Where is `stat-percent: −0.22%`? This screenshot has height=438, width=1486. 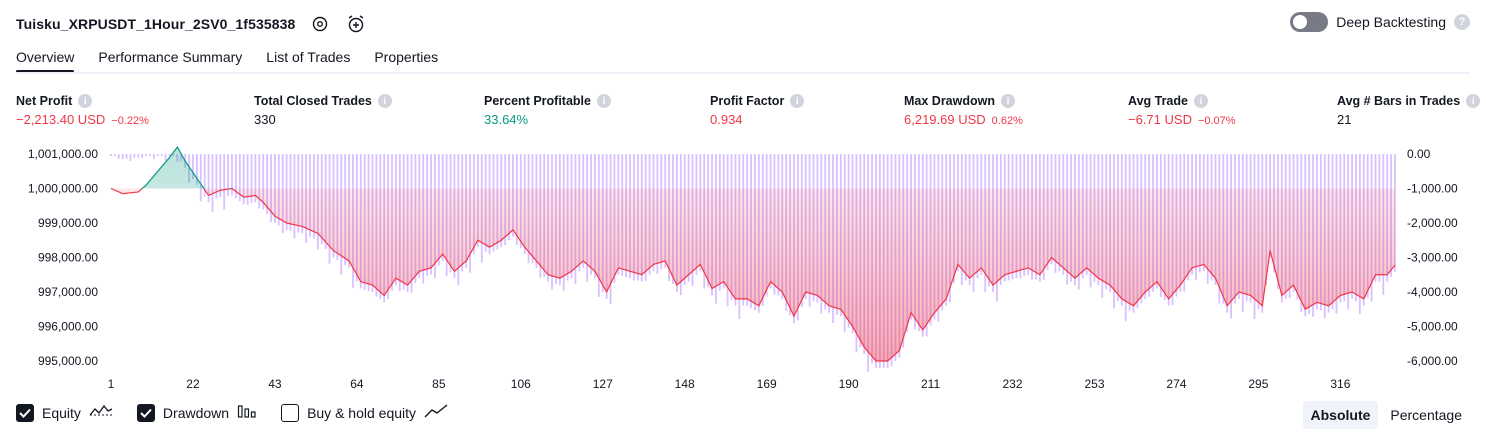
stat-percent: −0.22% is located at coordinates (130, 121).